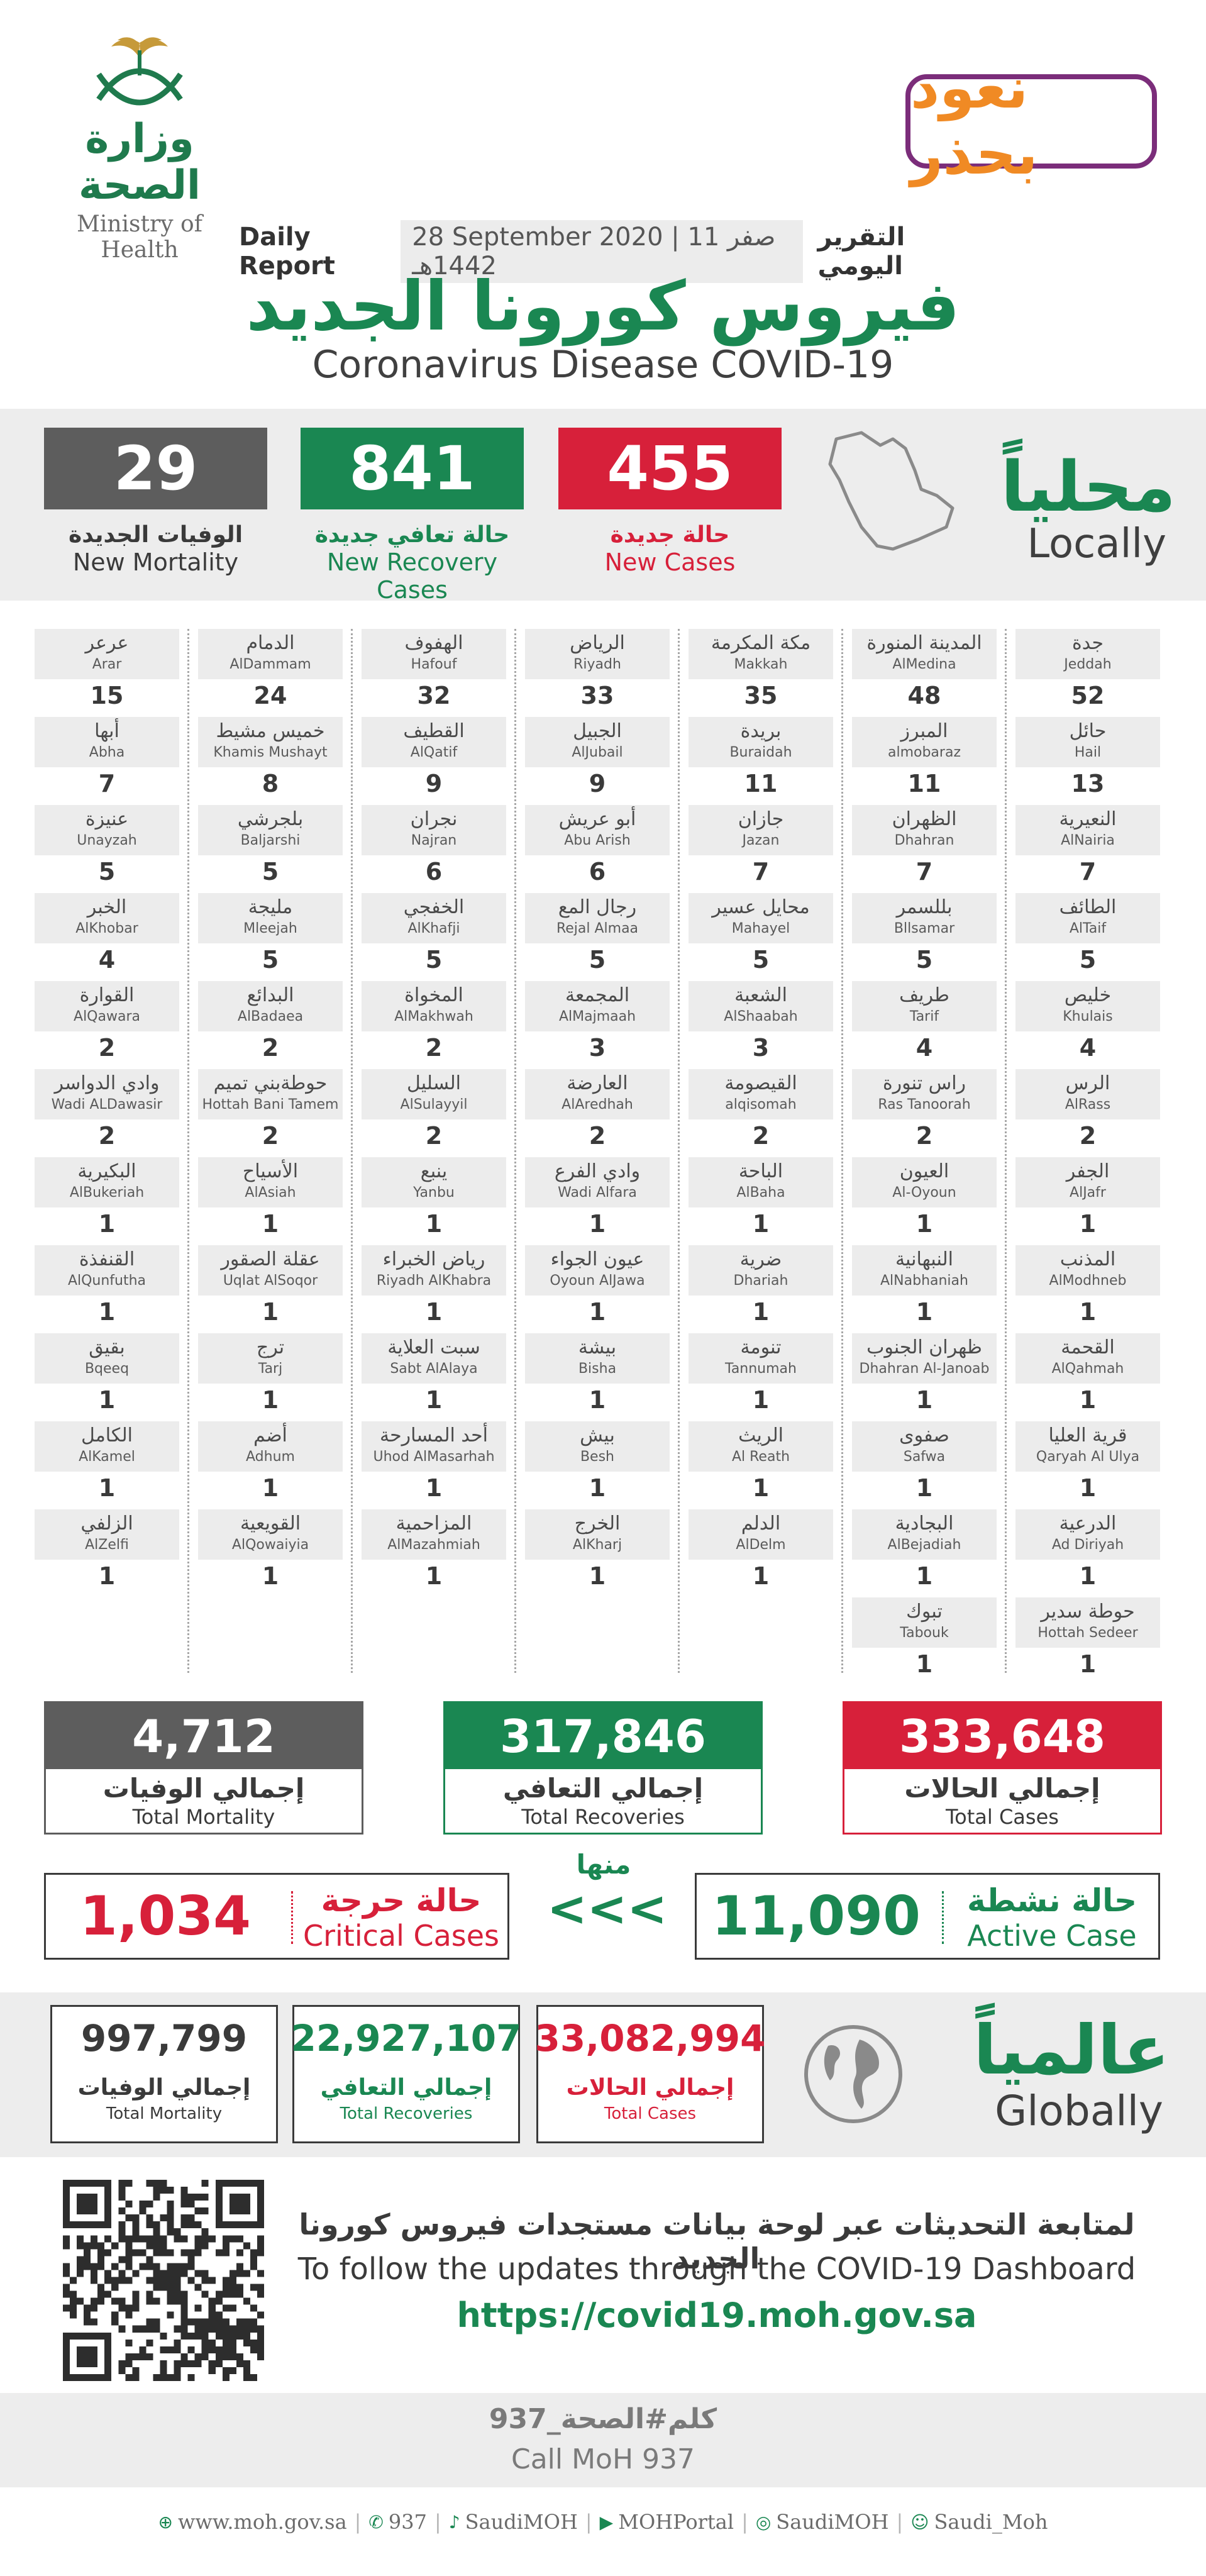 The image size is (1206, 2576). What do you see at coordinates (761, 918) in the screenshot?
I see `city-name-box: محايل عسير Mahayel` at bounding box center [761, 918].